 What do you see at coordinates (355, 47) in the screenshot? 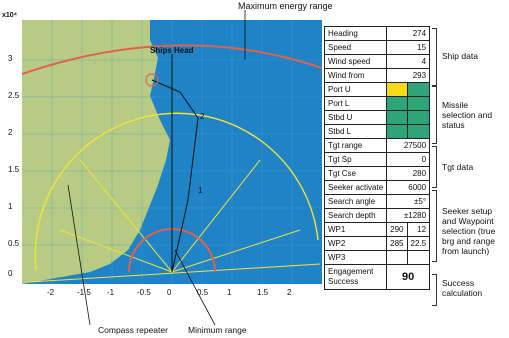
I see `ship-field-label: Speed` at bounding box center [355, 47].